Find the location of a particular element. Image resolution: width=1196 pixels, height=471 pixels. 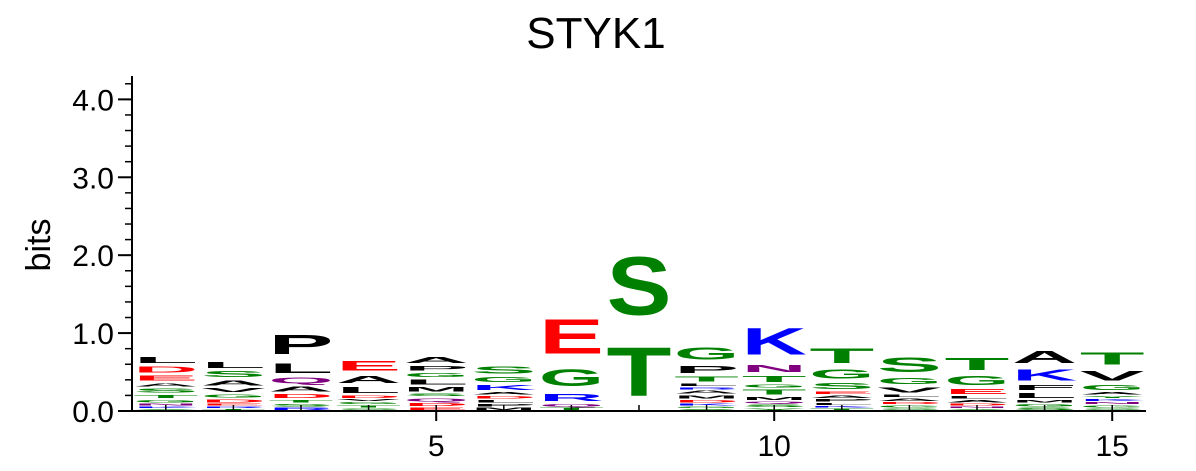

logo-letter-p15-Y: Y is located at coordinates (1112, 396).